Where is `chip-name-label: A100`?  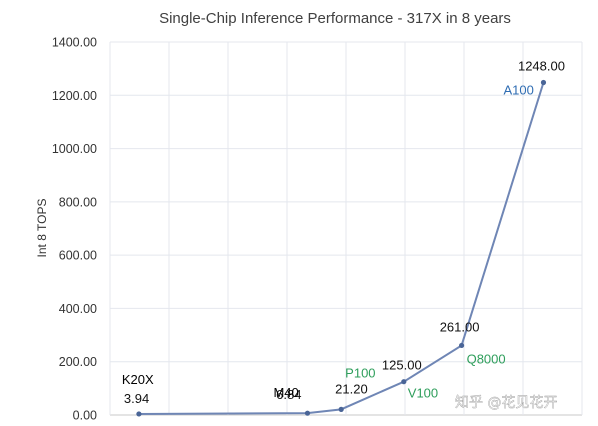
chip-name-label: A100 is located at coordinates (518, 89).